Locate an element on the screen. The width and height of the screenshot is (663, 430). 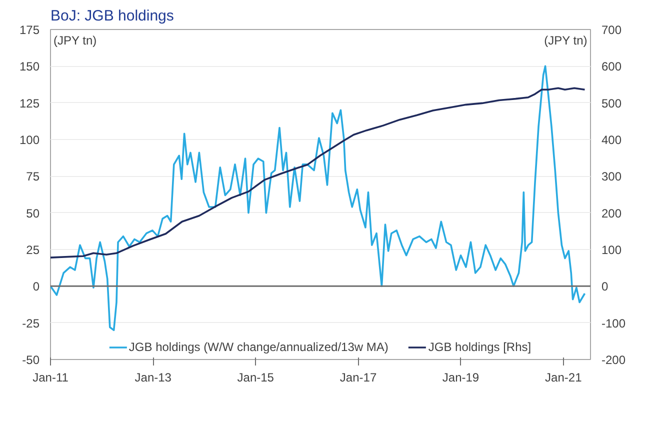
y-tick-label: -25 is located at coordinates (31, 323).